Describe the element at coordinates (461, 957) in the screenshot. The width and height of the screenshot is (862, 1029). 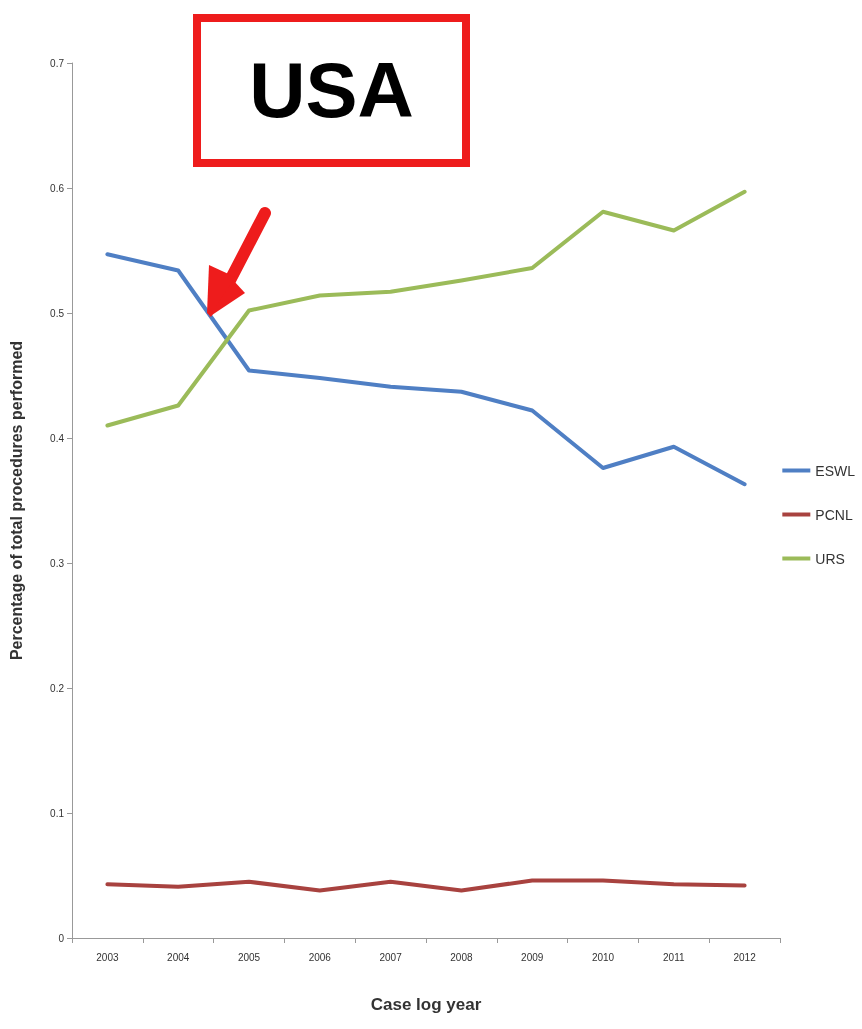
I see `x-tick-label: 2008` at that location.